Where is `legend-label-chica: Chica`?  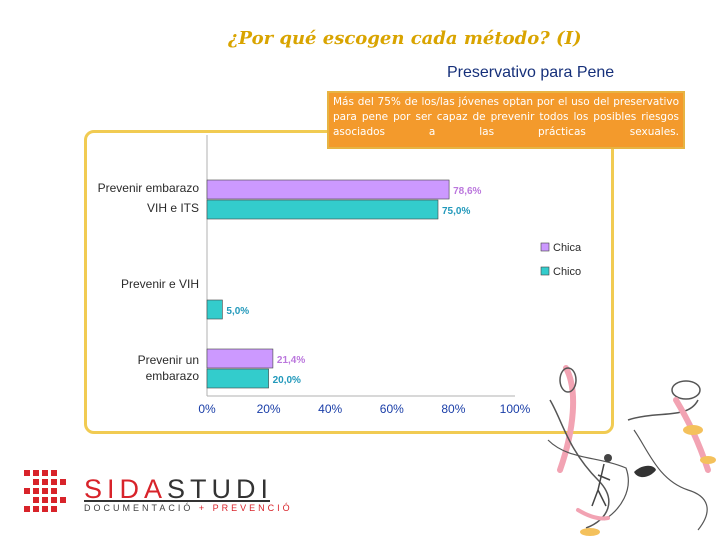
legend-label-chica: Chica is located at coordinates (567, 248).